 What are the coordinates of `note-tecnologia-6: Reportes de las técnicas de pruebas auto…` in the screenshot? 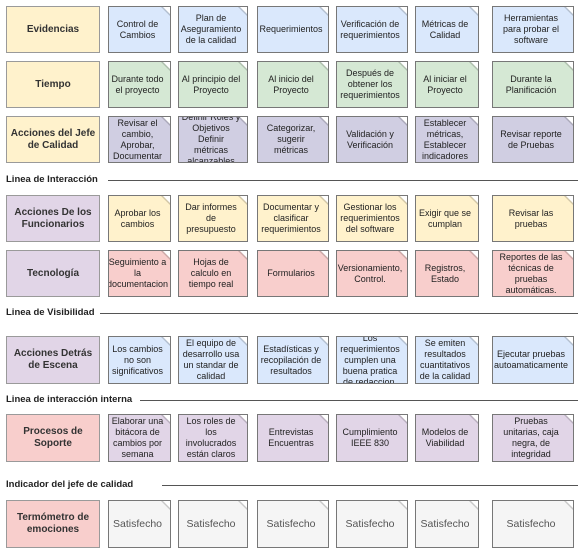 It's located at (533, 273).